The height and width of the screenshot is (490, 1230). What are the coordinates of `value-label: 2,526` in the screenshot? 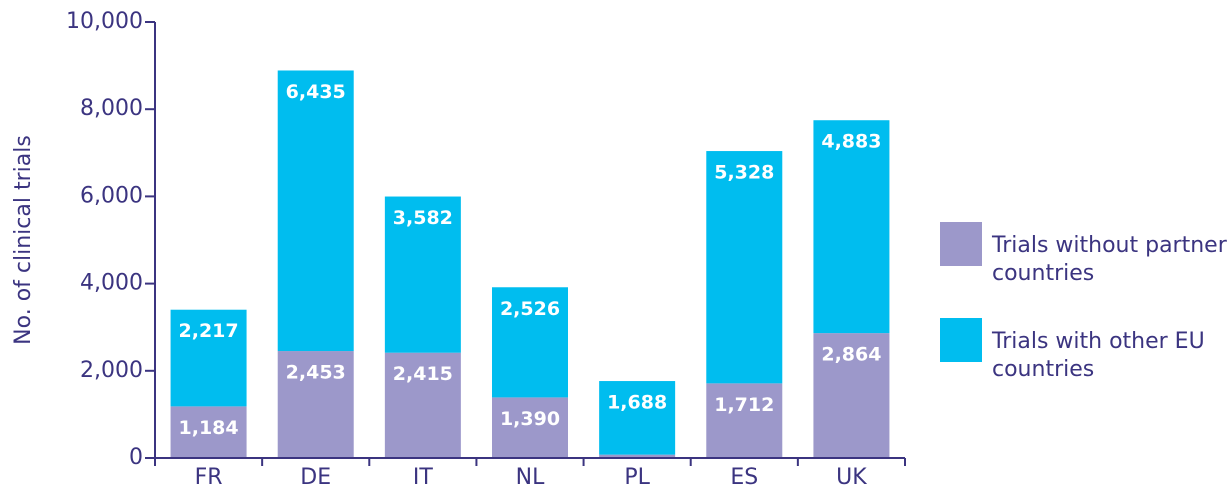 It's located at (530, 309).